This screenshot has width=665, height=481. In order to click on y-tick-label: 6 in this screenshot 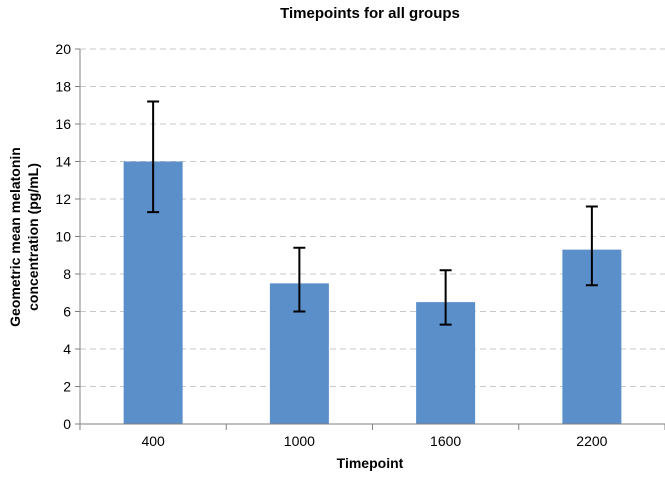, I will do `click(67, 312)`.